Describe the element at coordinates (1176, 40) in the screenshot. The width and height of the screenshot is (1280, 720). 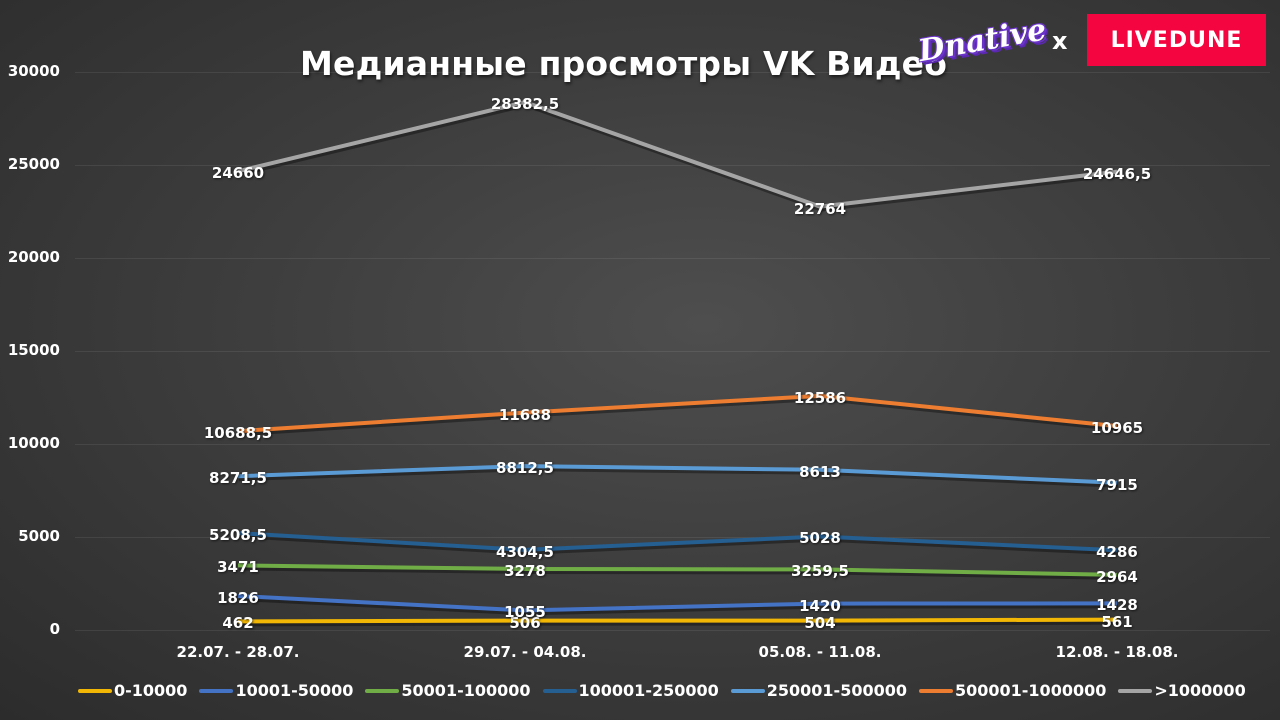
I see `livedune-logo: LIVEDUNE` at that location.